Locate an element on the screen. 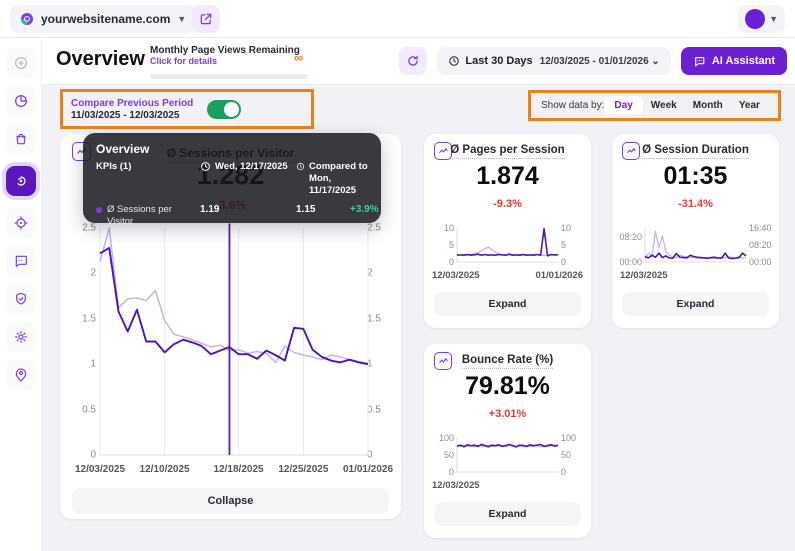  card-title: Ø Pages per Session is located at coordinates (507, 151).